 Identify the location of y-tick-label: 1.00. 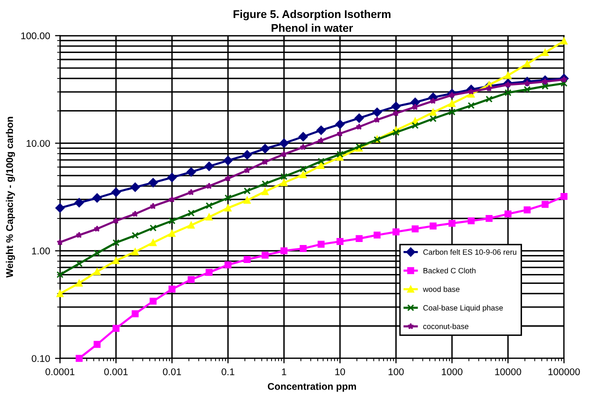
(41, 251).